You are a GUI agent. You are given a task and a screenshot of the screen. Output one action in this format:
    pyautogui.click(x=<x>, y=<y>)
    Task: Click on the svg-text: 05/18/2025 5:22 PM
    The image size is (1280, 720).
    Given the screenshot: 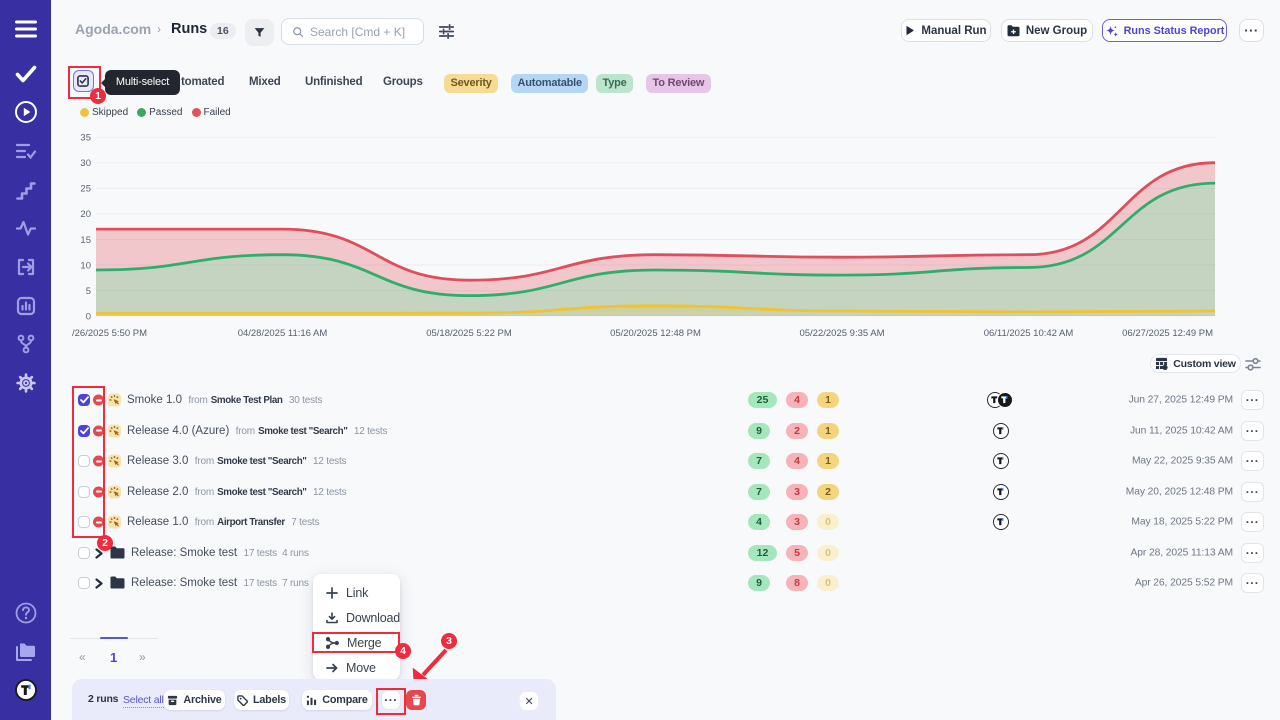 What is the action you would take?
    pyautogui.click(x=469, y=333)
    